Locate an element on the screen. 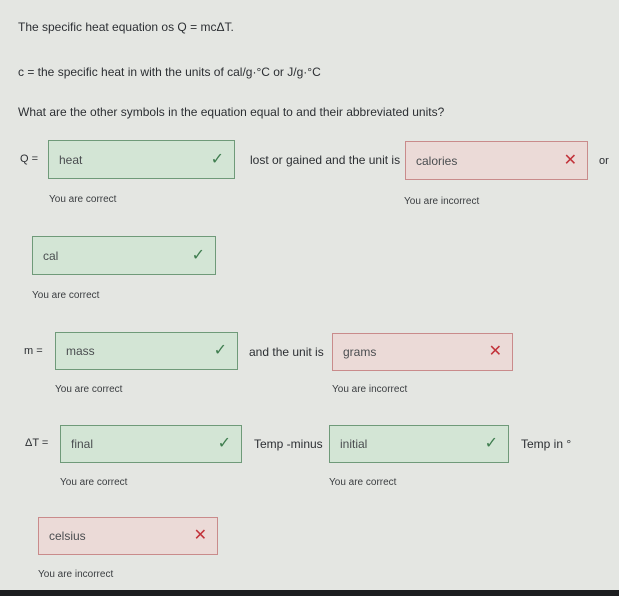 The width and height of the screenshot is (619, 596). m-middle-text: and the unit is is located at coordinates (286, 352).